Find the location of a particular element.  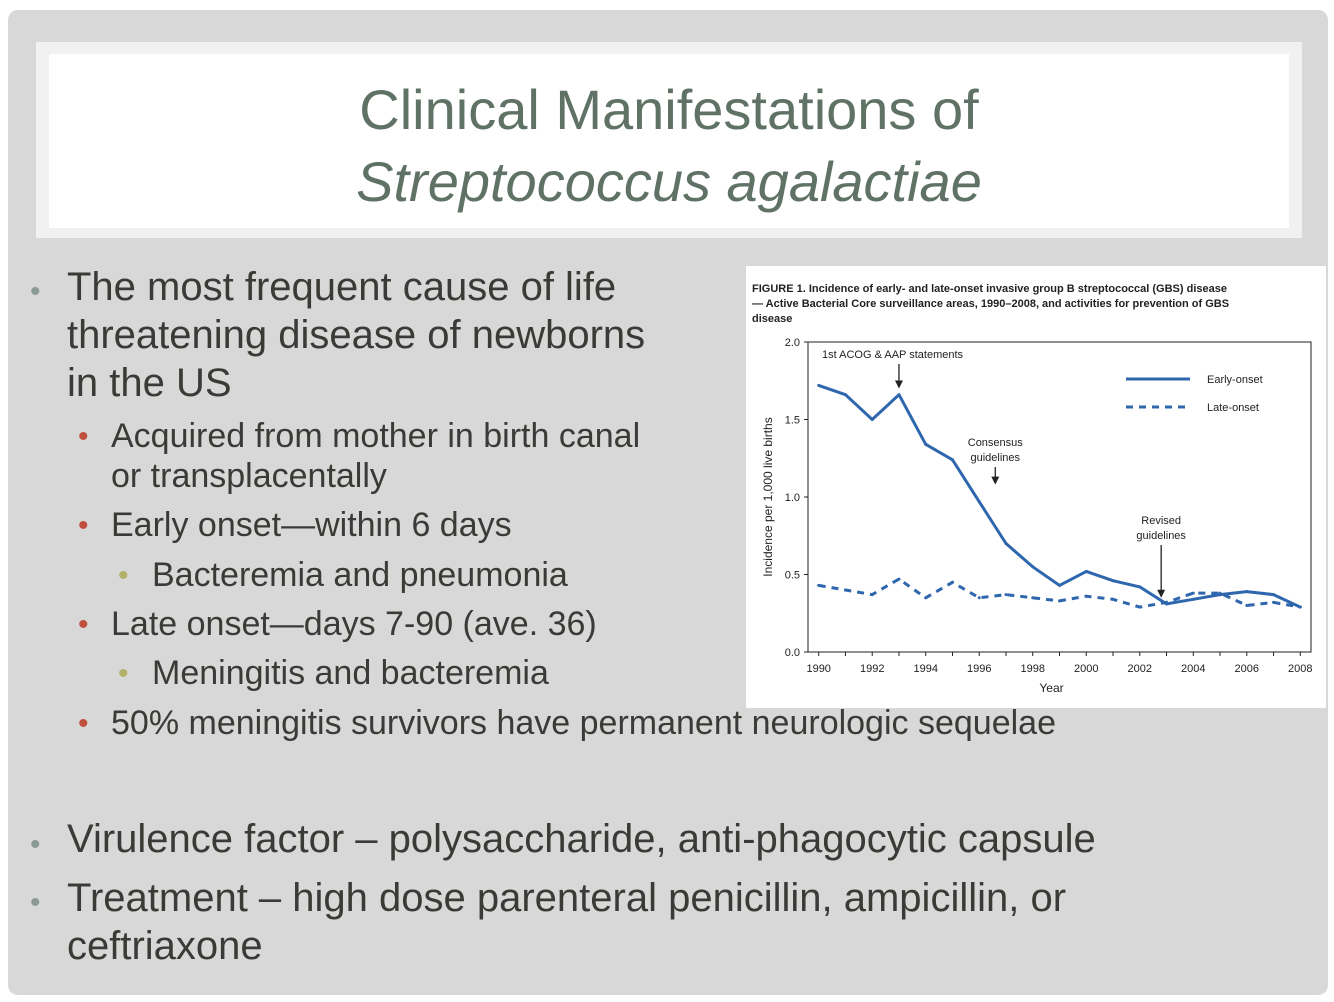

legend-label: Early-onset is located at coordinates (1235, 380).